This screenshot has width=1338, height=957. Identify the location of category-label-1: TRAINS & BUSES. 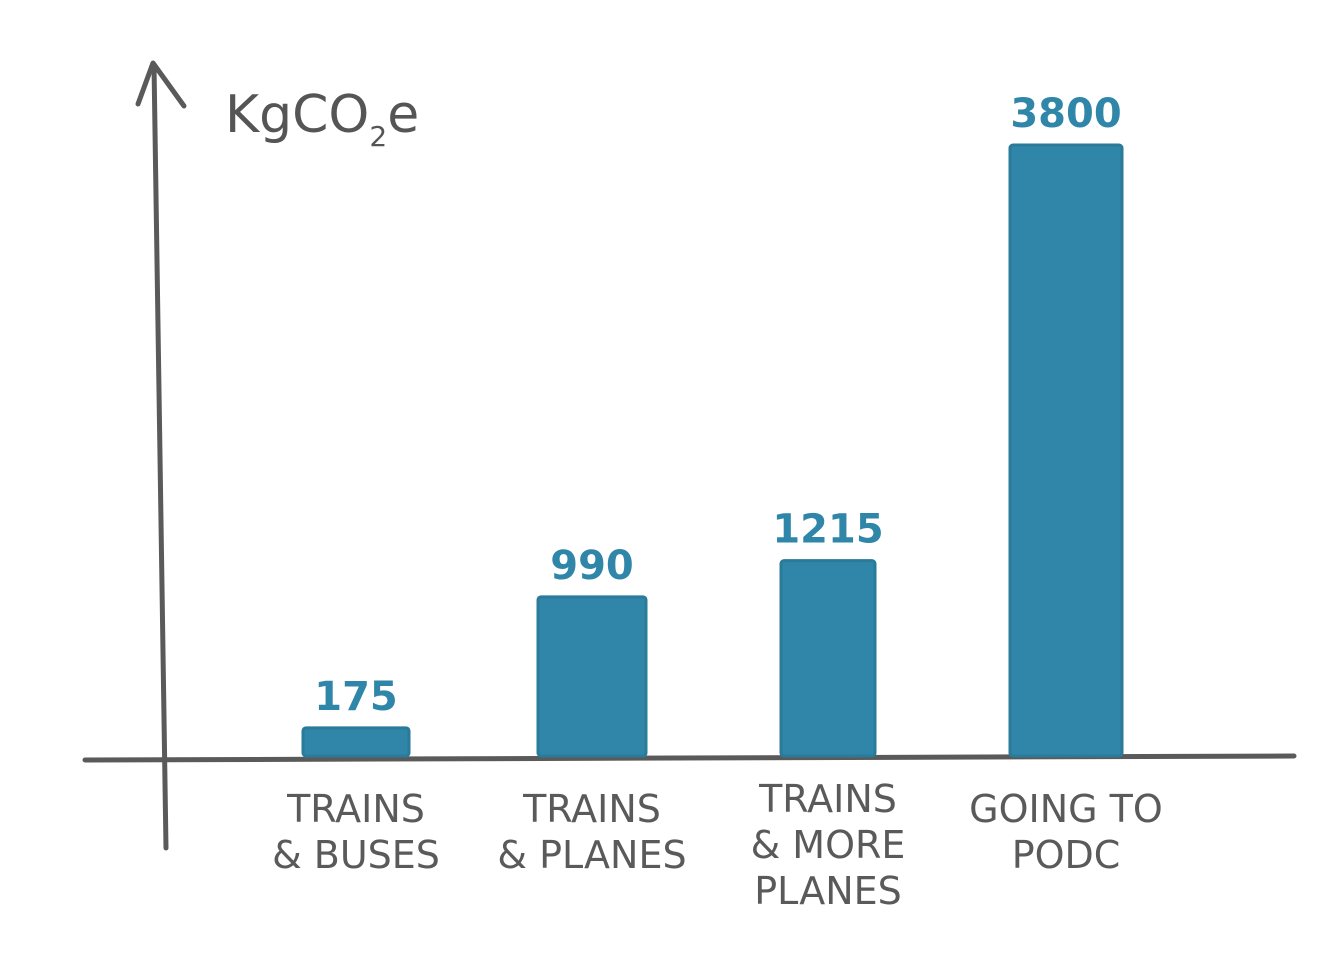
(356, 832).